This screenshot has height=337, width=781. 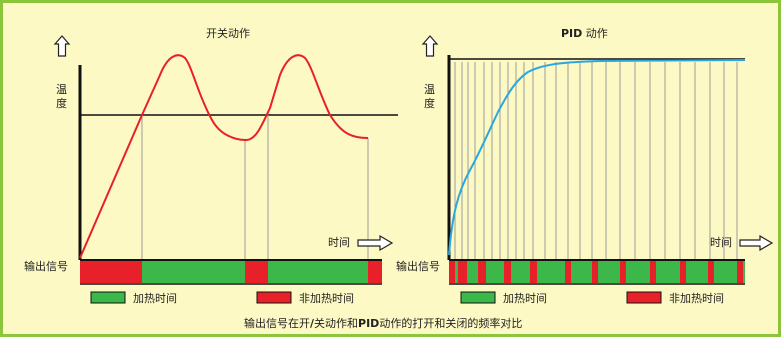 I want to click on pid-temp-up-arrow-icon, so click(x=430, y=46).